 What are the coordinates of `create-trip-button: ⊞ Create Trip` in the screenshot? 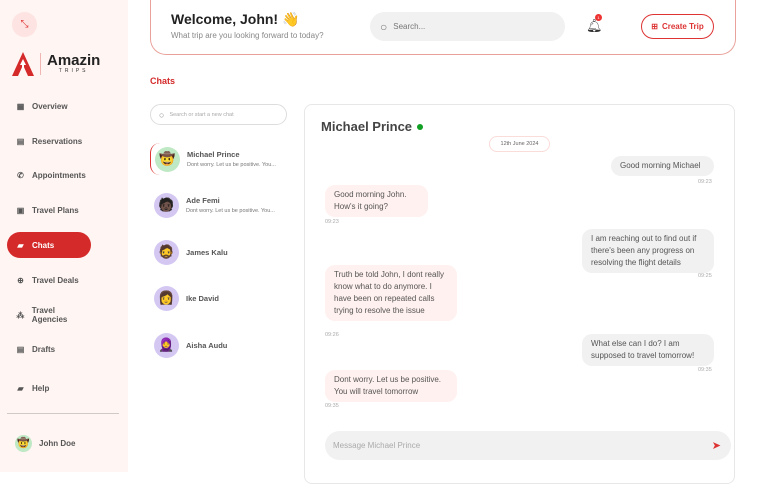 It's located at (677, 26).